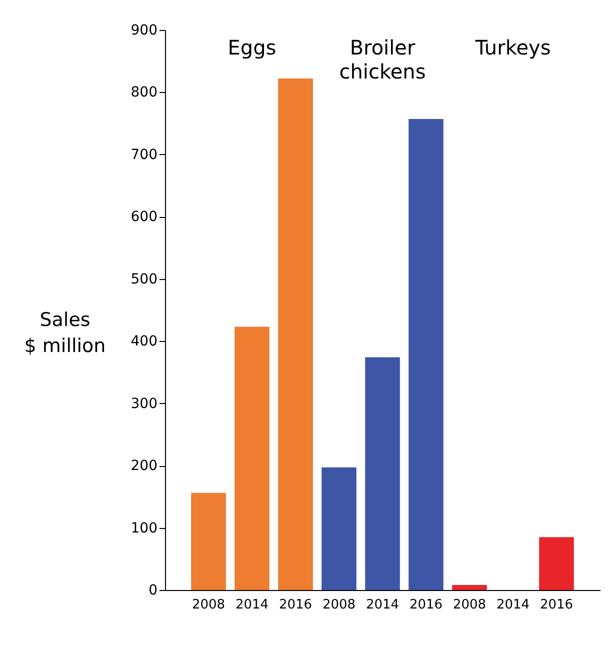  I want to click on y-tick-label: 900, so click(144, 30).